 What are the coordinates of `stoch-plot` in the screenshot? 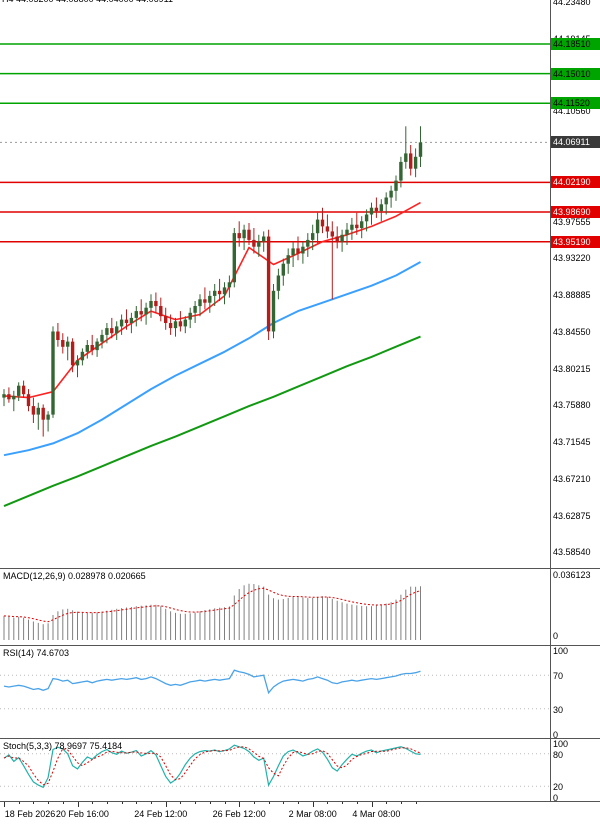 It's located at (275, 770).